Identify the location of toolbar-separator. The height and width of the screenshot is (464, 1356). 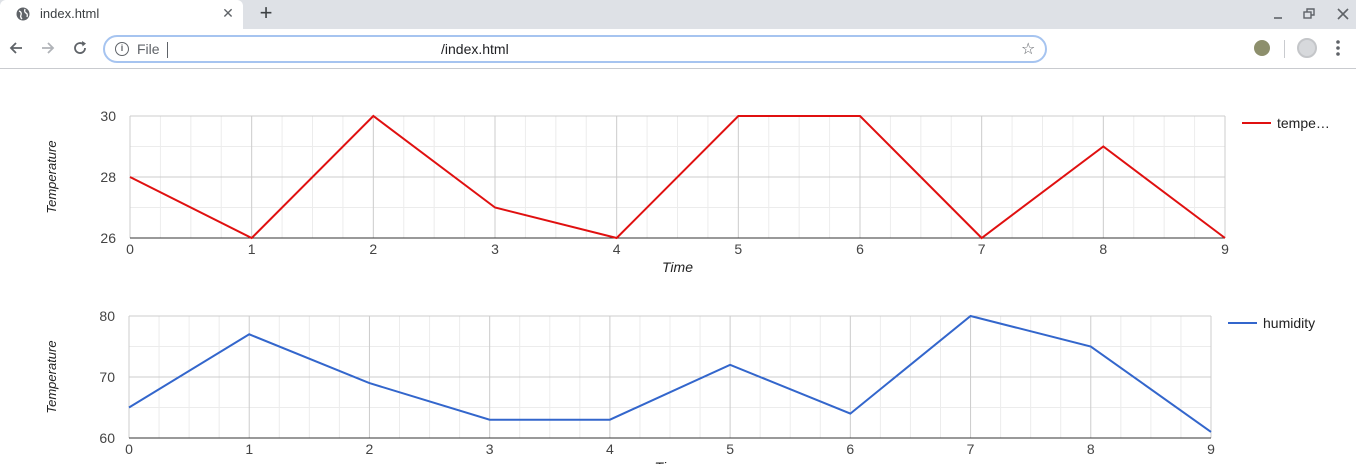
(1284, 49).